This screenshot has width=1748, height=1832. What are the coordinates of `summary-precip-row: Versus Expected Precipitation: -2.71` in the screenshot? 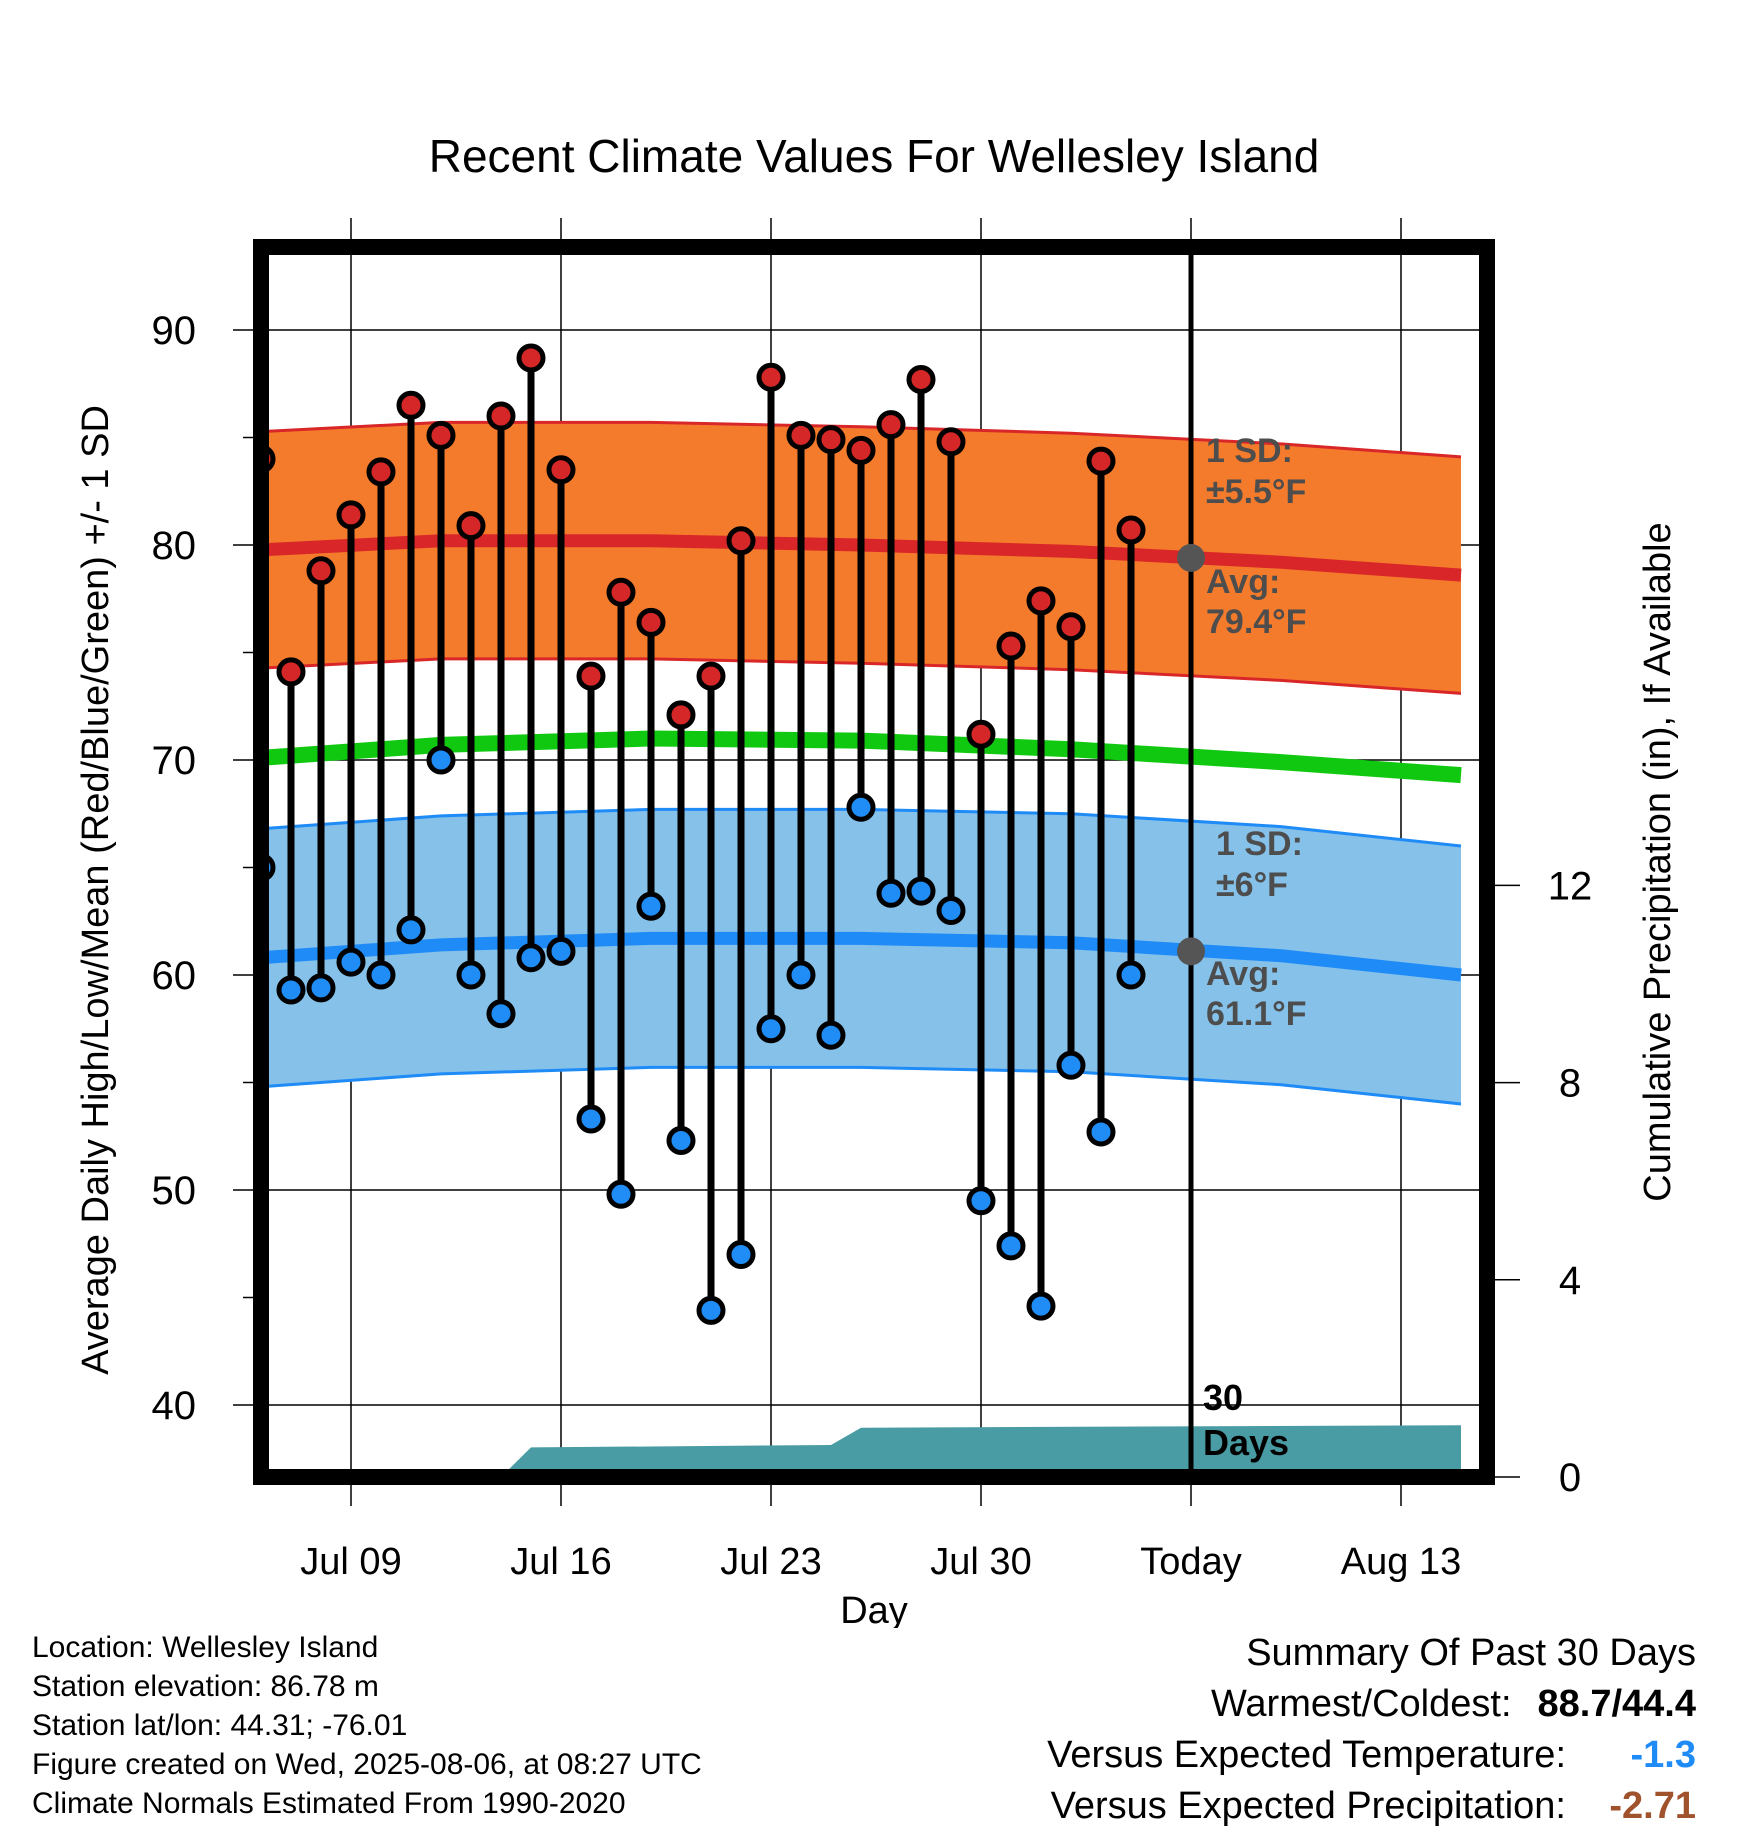 It's located at (1371, 1806).